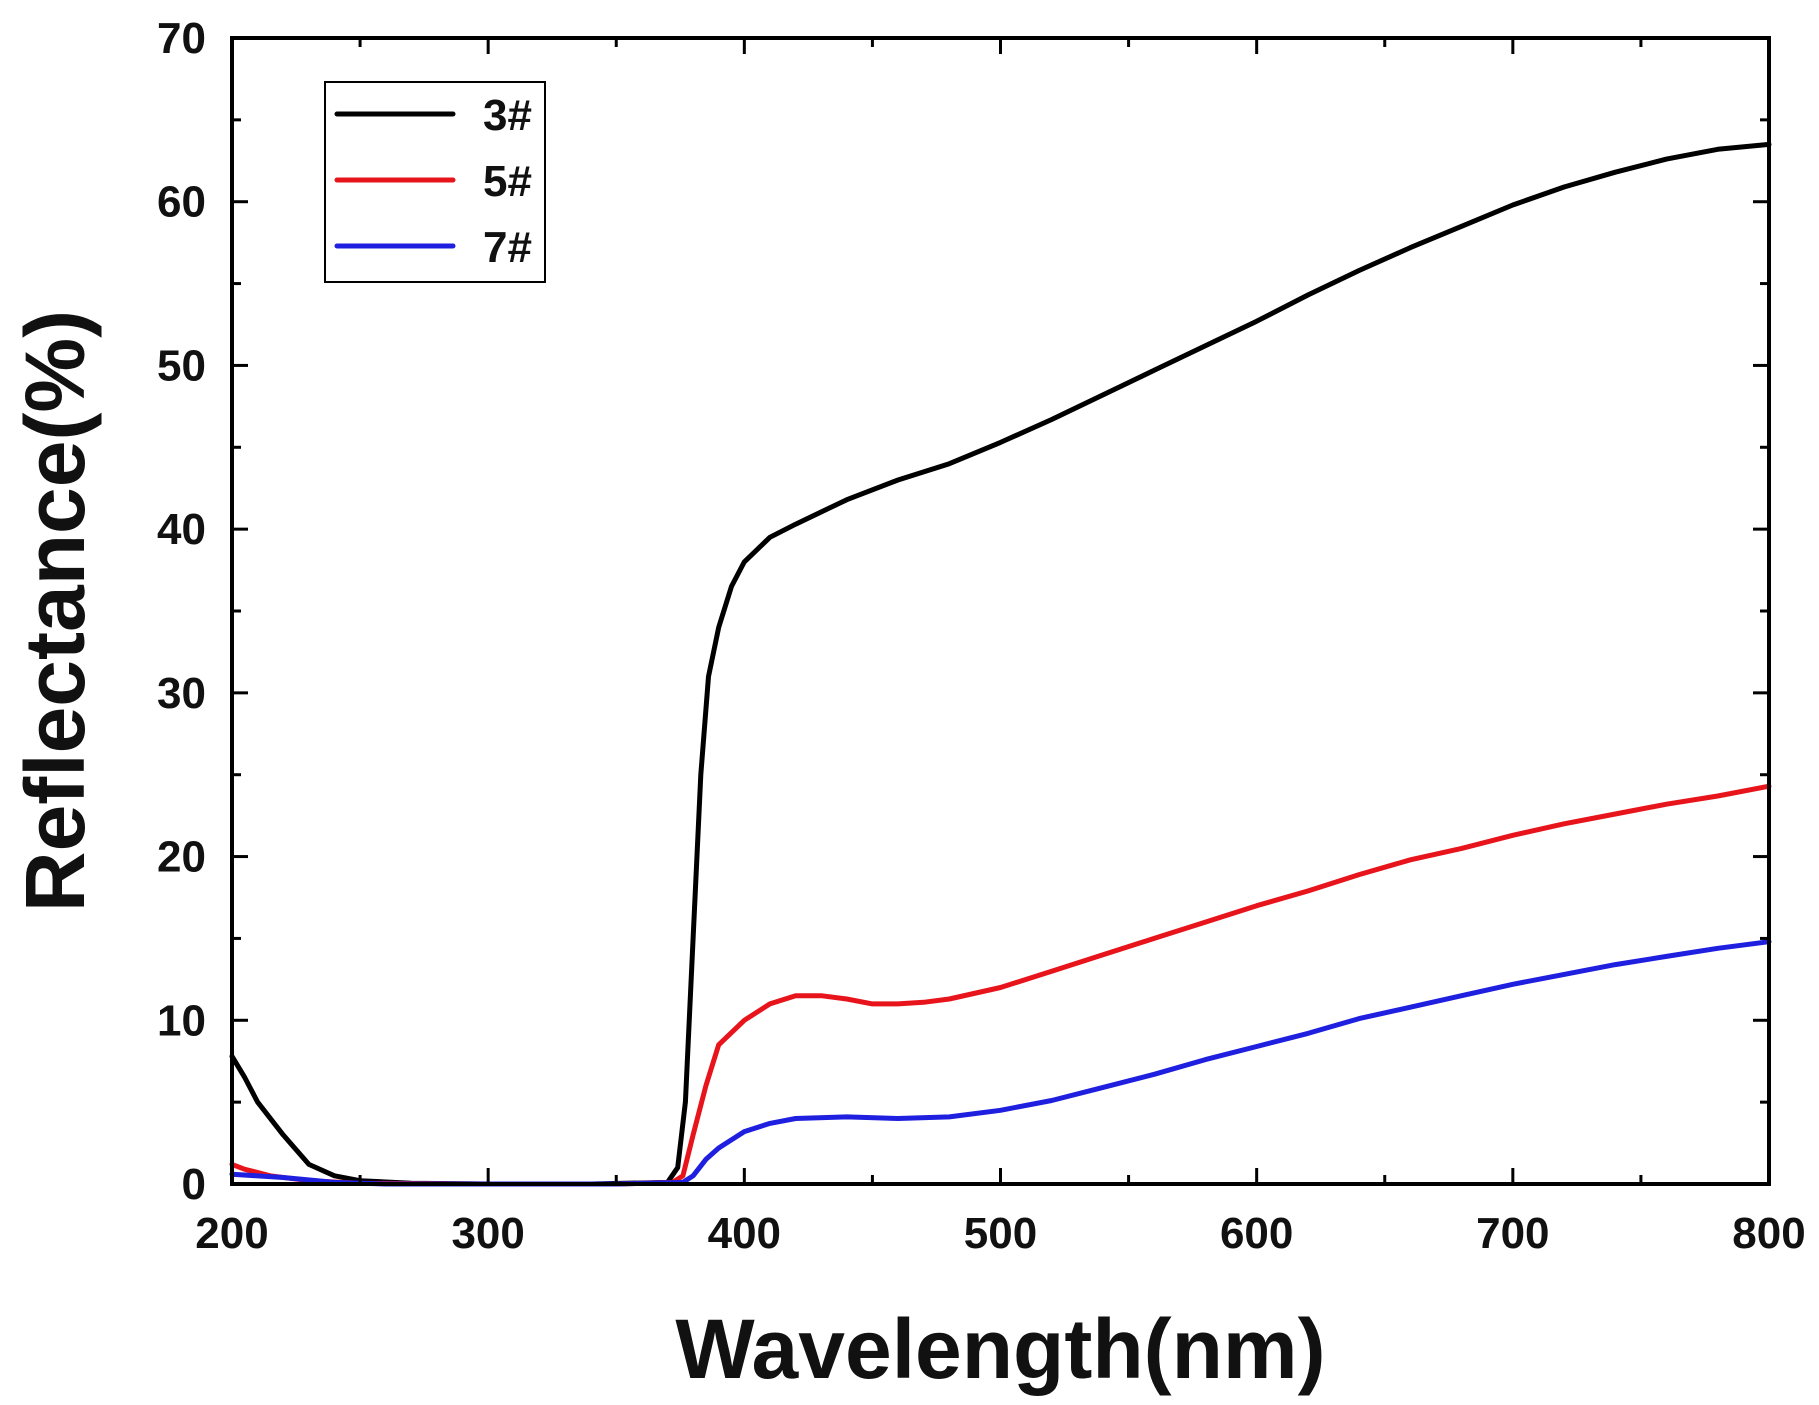 The image size is (1819, 1405). I want to click on legend-label-3: 7#, so click(507, 247).